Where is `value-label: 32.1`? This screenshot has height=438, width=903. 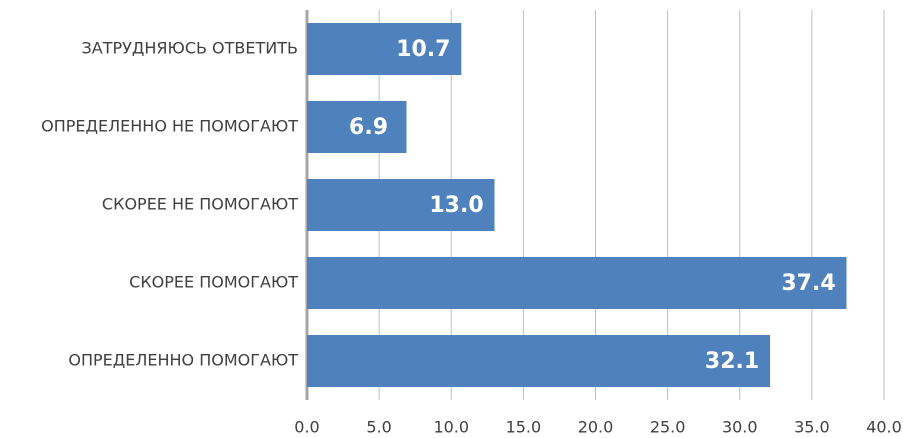
value-label: 32.1 is located at coordinates (732, 361).